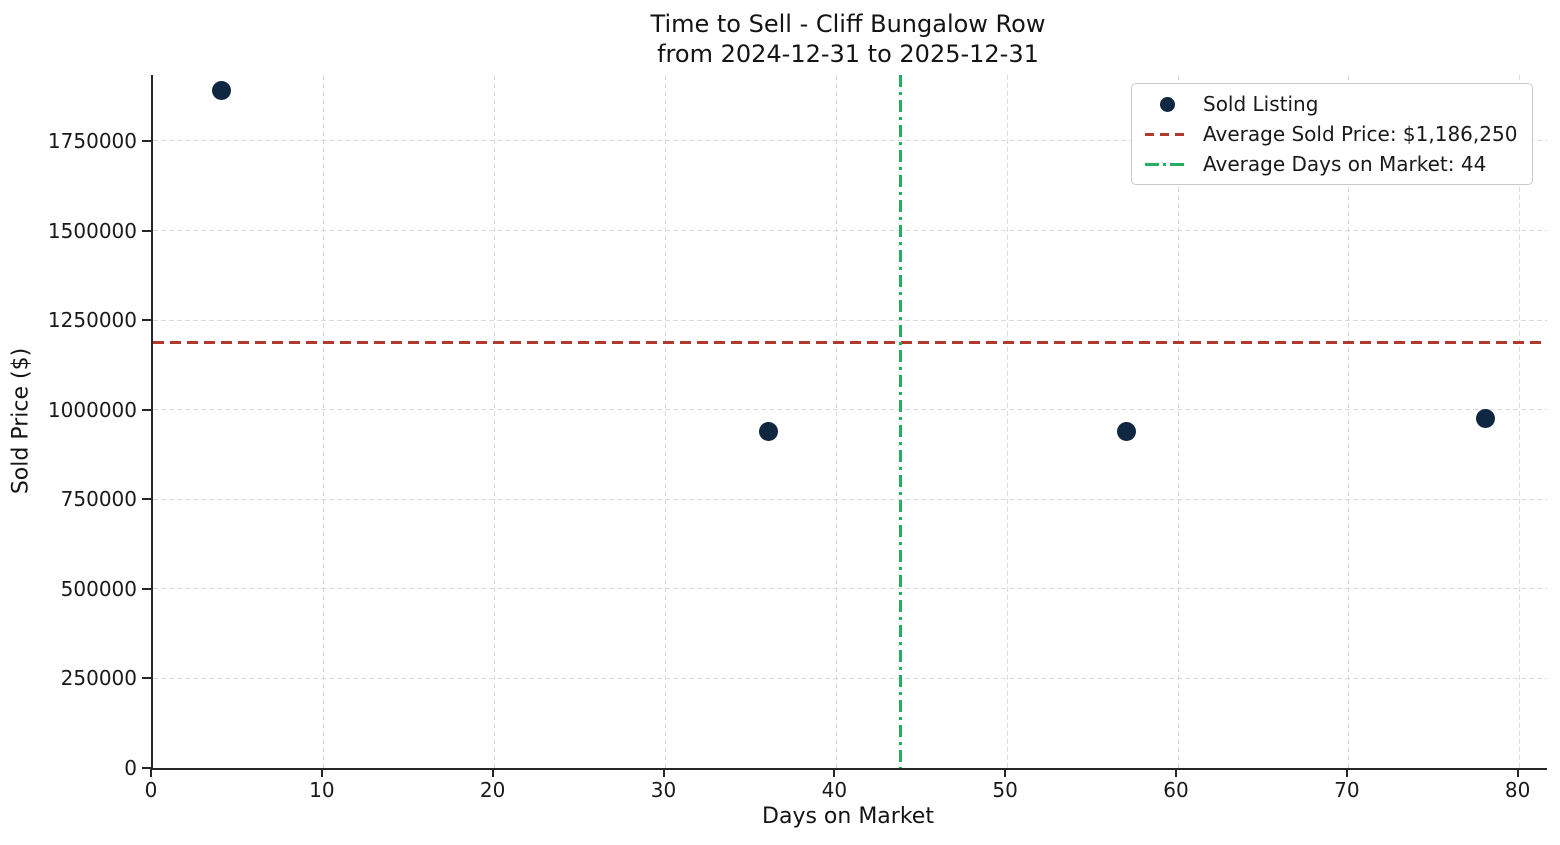 The height and width of the screenshot is (845, 1560). I want to click on x-tick-label: 20, so click(492, 790).